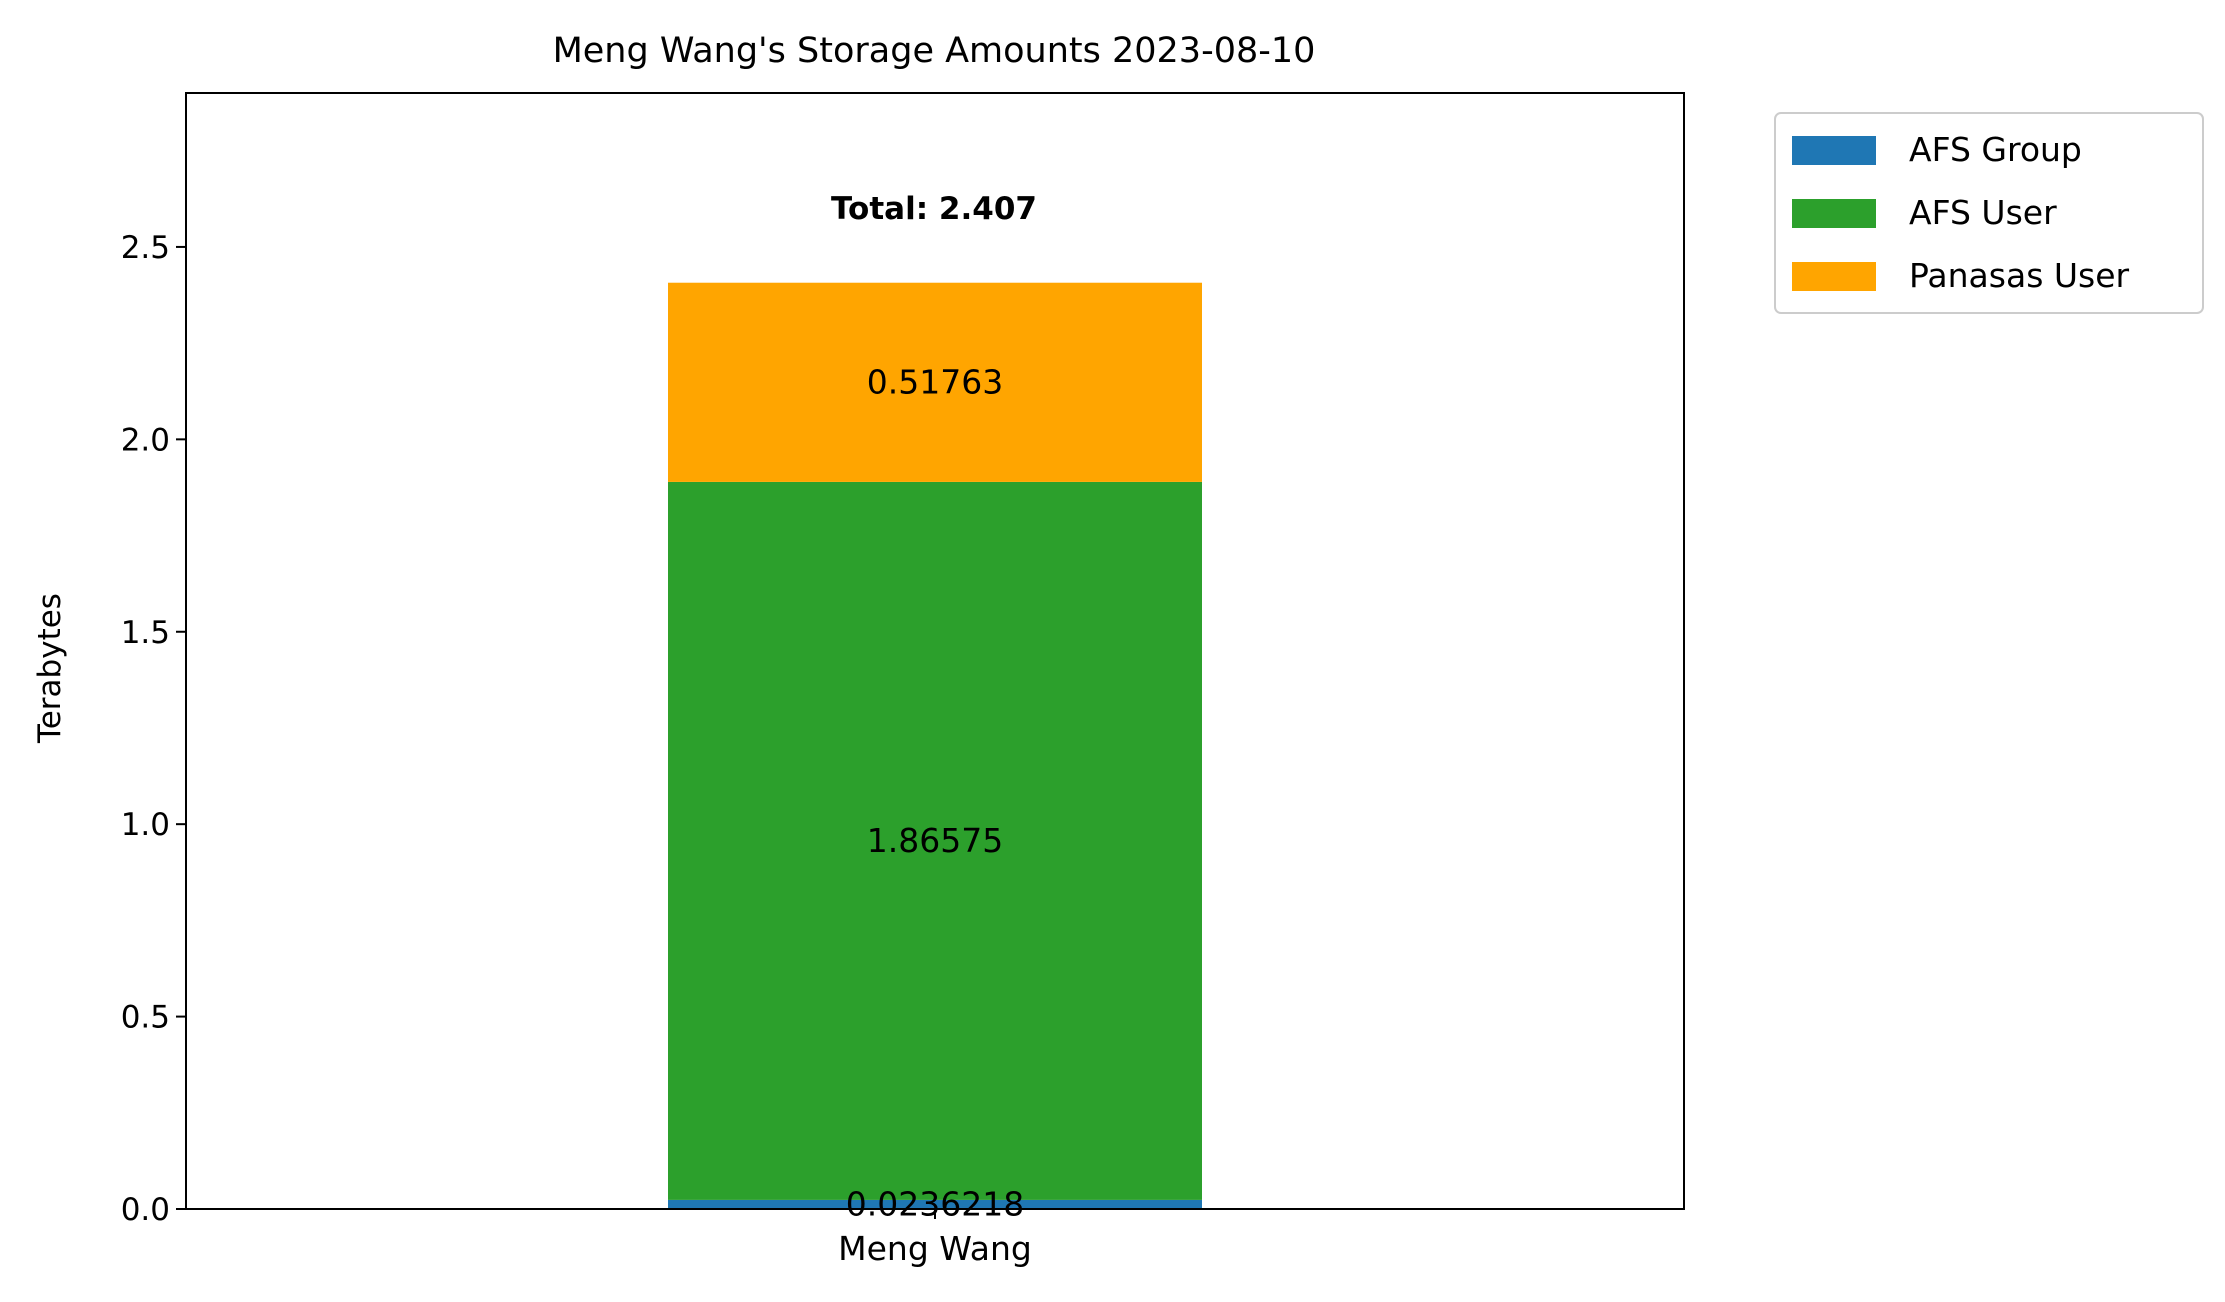 The height and width of the screenshot is (1302, 2225). Describe the element at coordinates (2019, 275) in the screenshot. I see `legend-label: Panasas User` at that location.